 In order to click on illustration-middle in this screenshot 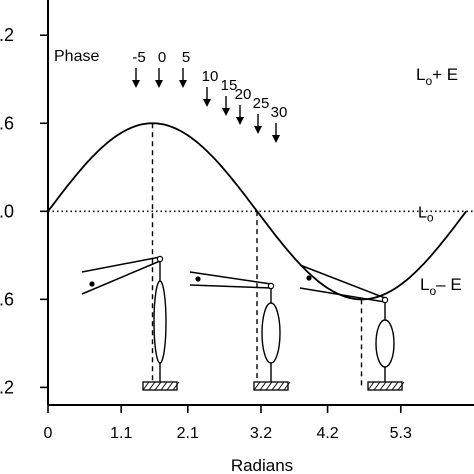, I will do `click(240, 331)`.